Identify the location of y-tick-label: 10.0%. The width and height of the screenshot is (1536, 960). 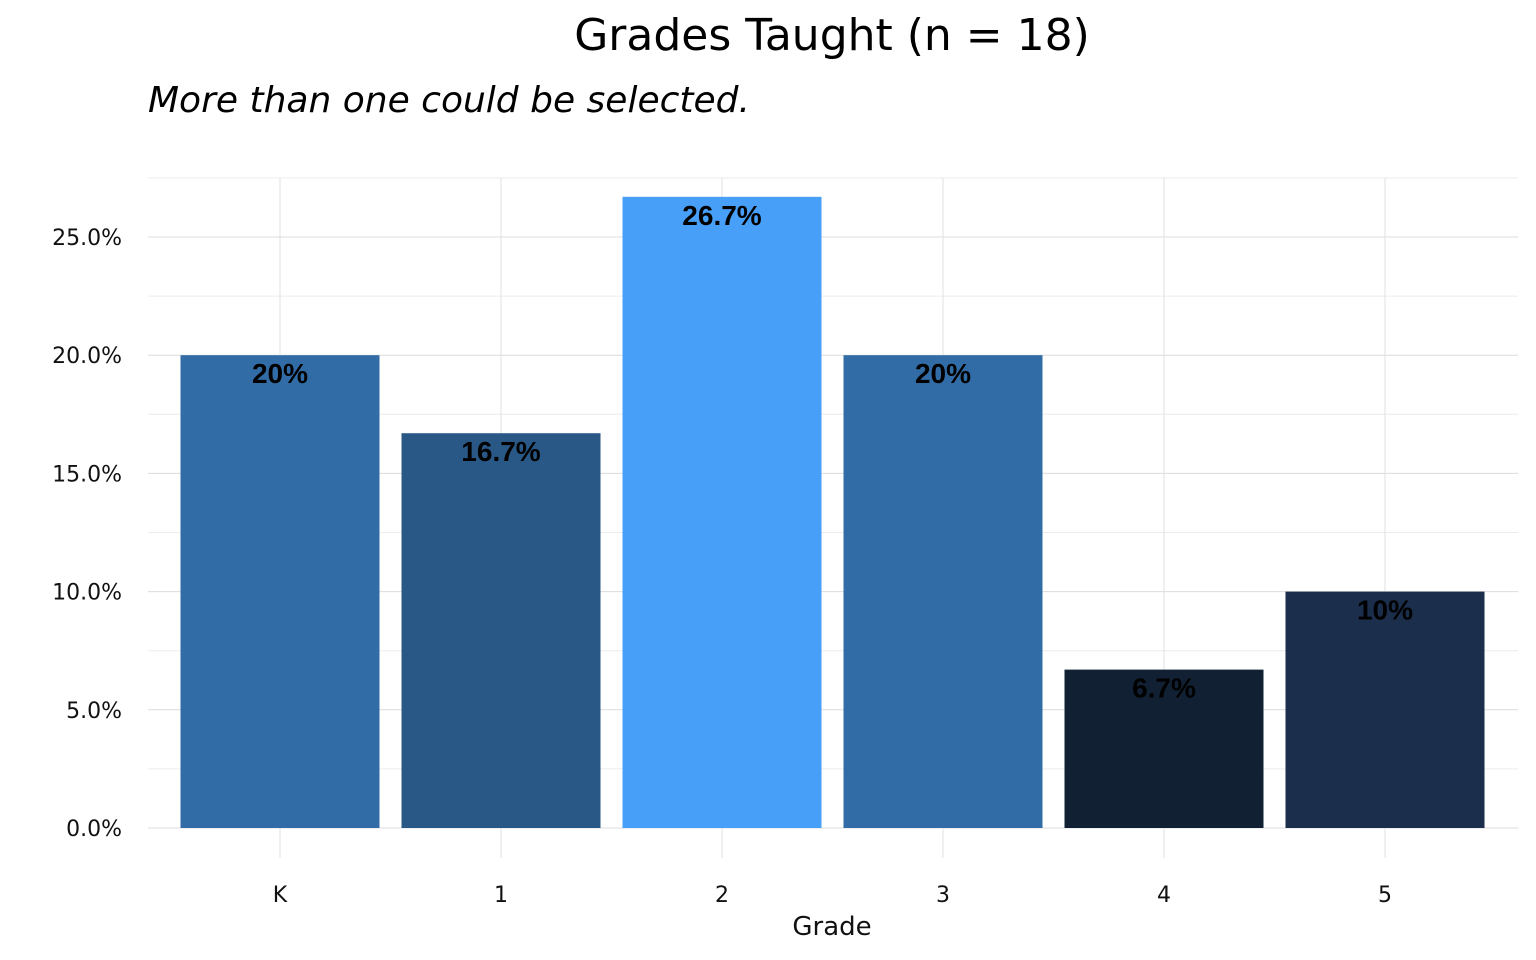
(87, 593).